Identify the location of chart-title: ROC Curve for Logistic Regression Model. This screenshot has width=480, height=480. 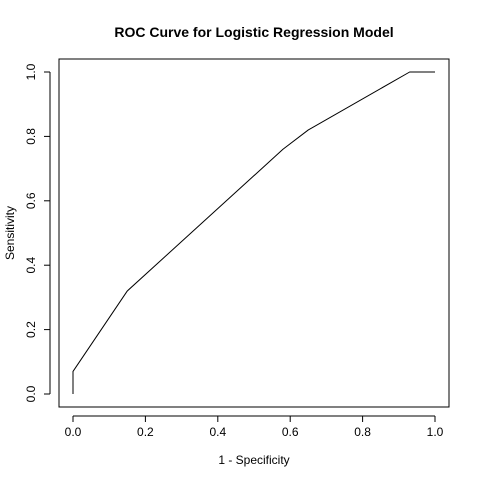
(253, 32).